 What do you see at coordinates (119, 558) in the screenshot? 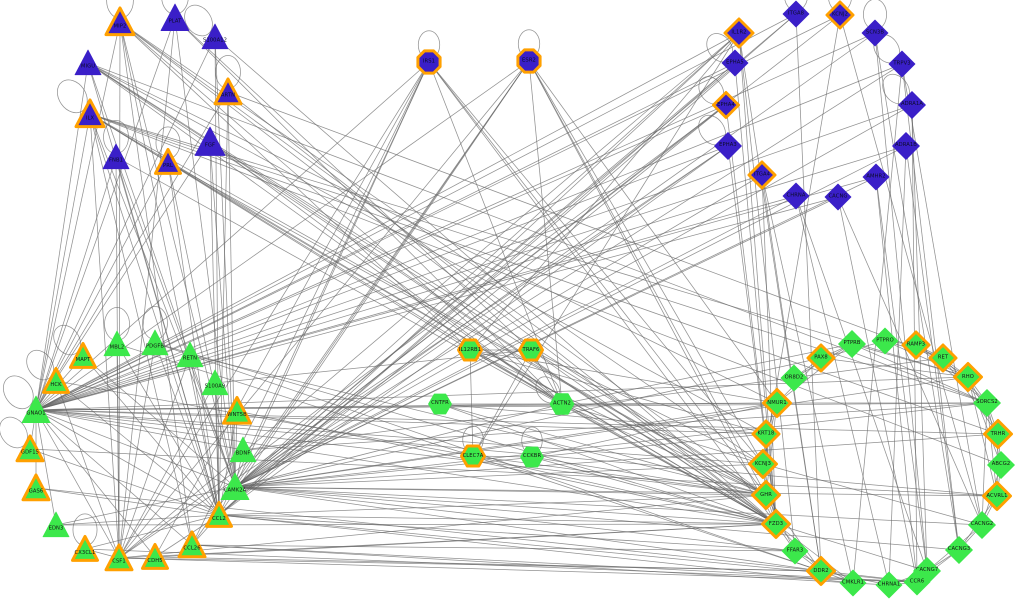
I see `graph-node-csf1: CSF1` at bounding box center [119, 558].